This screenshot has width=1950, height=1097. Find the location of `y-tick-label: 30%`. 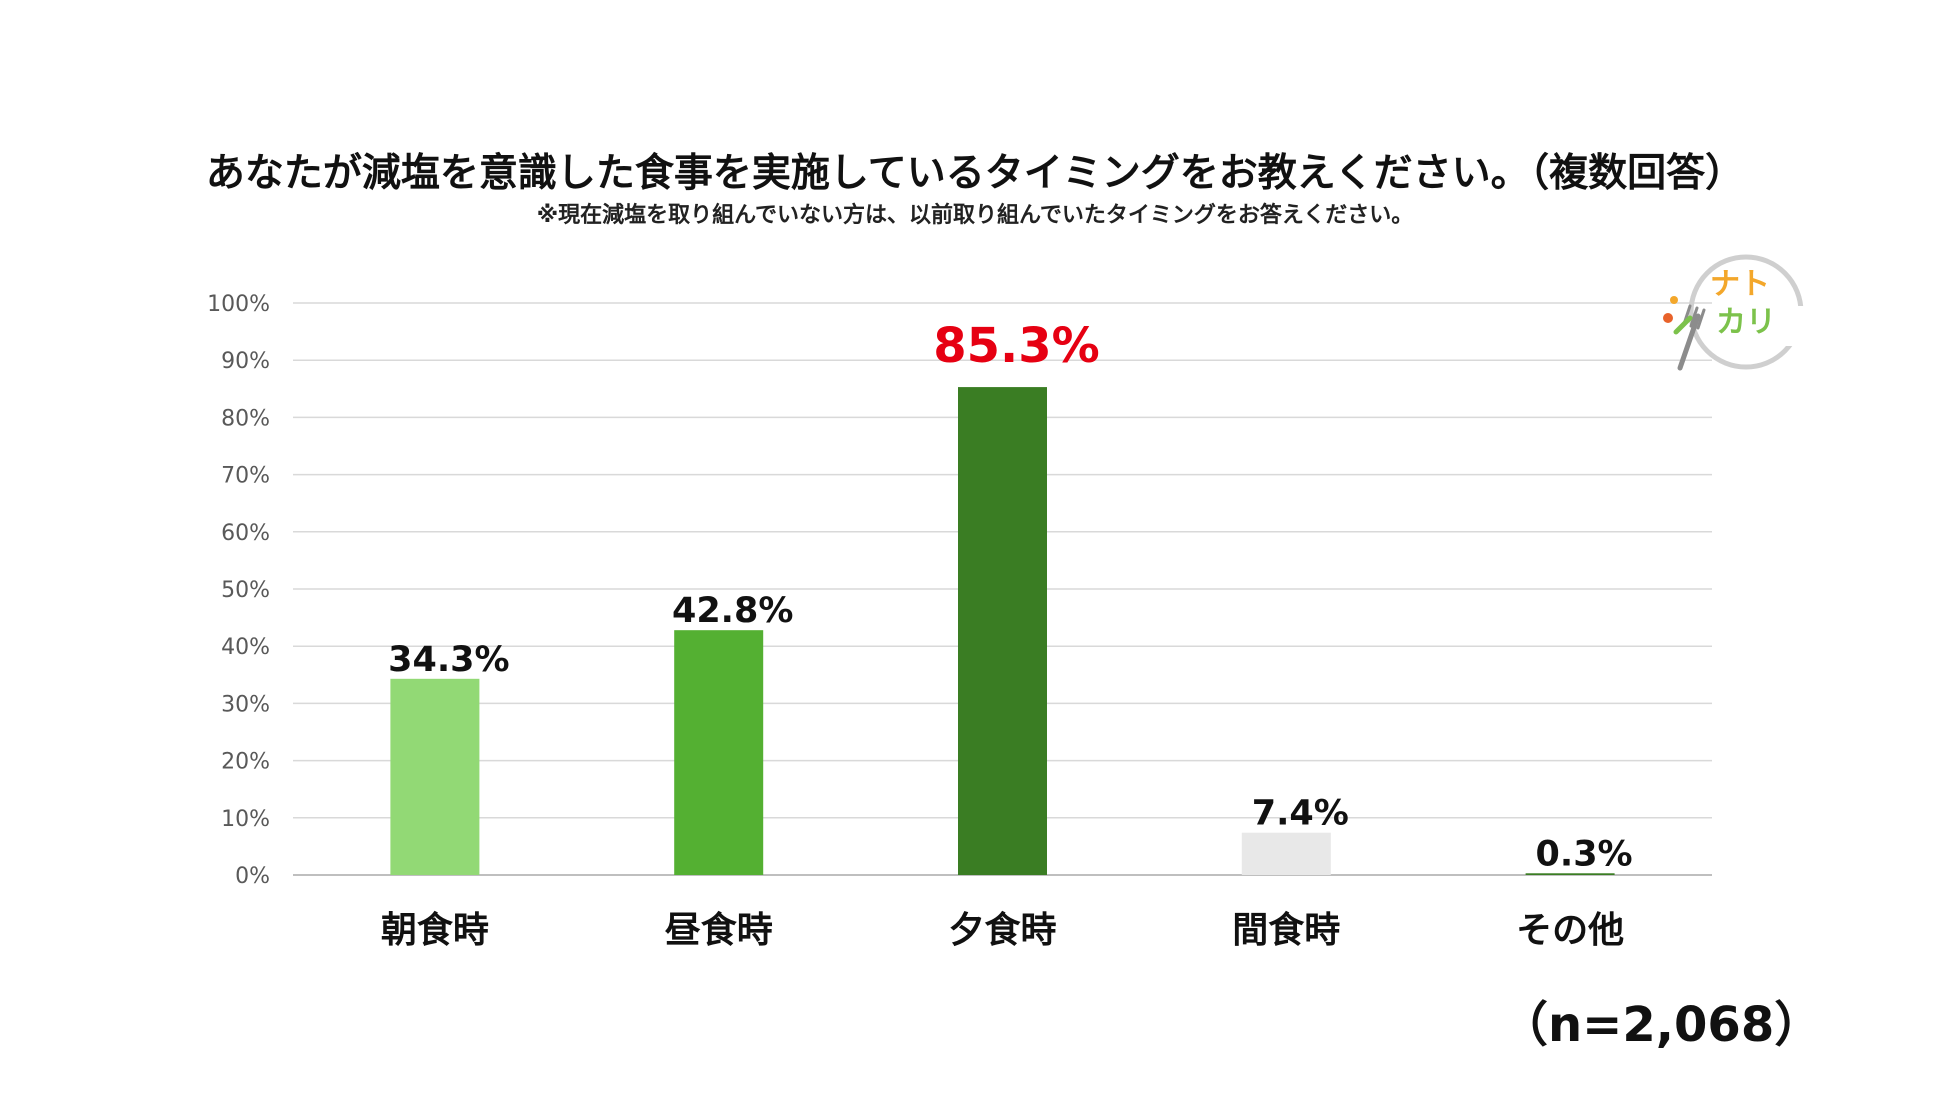

y-tick-label: 30% is located at coordinates (245, 704).